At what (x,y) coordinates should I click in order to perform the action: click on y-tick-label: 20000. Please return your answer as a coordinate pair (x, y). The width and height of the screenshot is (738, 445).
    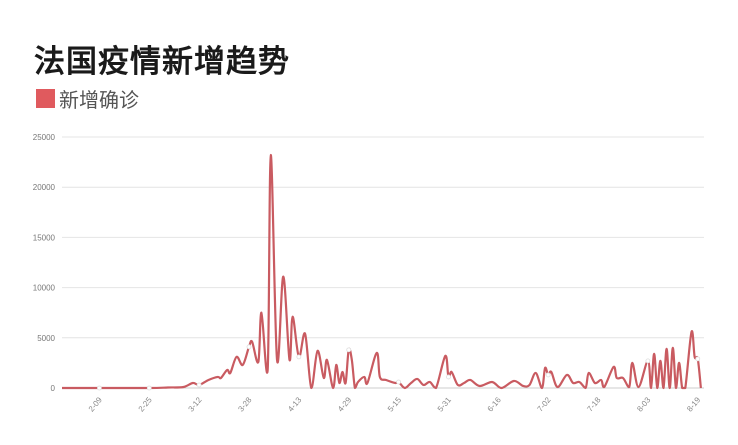
    Looking at the image, I should click on (44, 187).